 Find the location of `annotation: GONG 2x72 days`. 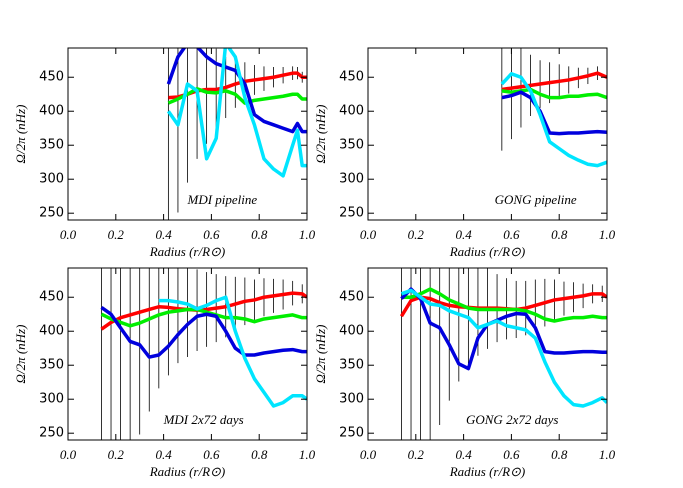

annotation: GONG 2x72 days is located at coordinates (512, 419).